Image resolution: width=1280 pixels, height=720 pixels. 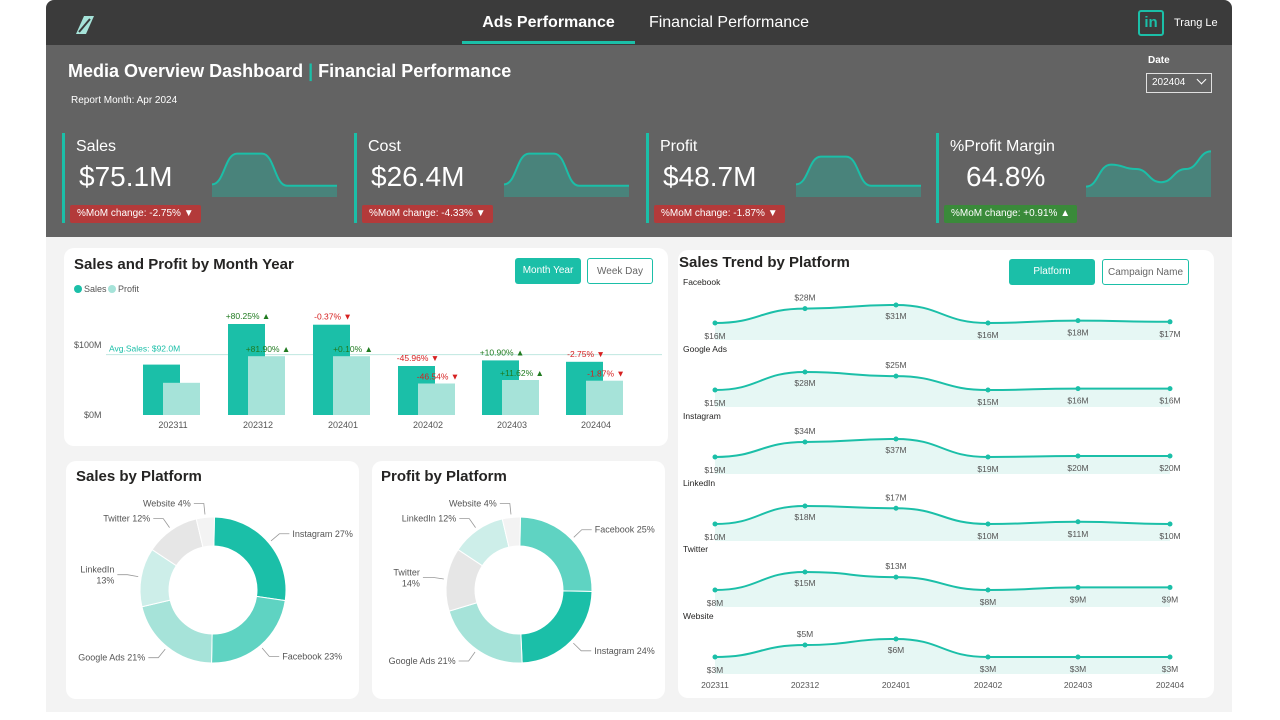 What do you see at coordinates (895, 365) in the screenshot?
I see `trend-value-label: $25M` at bounding box center [895, 365].